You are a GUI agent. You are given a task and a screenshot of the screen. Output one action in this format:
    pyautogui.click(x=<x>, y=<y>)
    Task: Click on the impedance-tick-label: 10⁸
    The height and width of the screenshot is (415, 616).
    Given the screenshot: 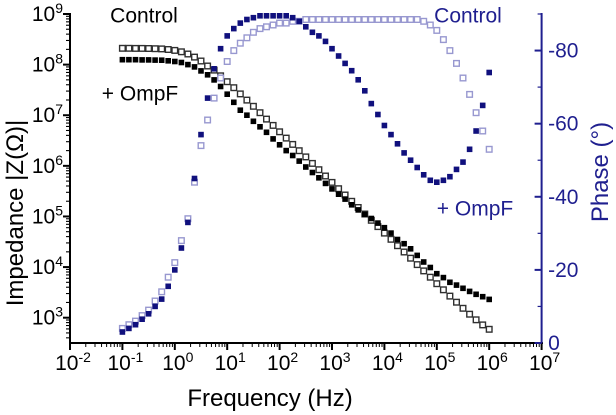 What is the action you would take?
    pyautogui.click(x=47, y=64)
    